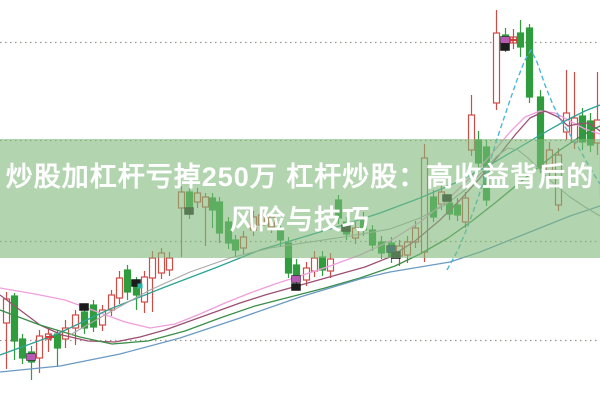  What do you see at coordinates (300, 176) in the screenshot?
I see `headline-line1: 炒股加杠杆亏掉250万 杠杆炒股：高收益背后的` at bounding box center [300, 176].